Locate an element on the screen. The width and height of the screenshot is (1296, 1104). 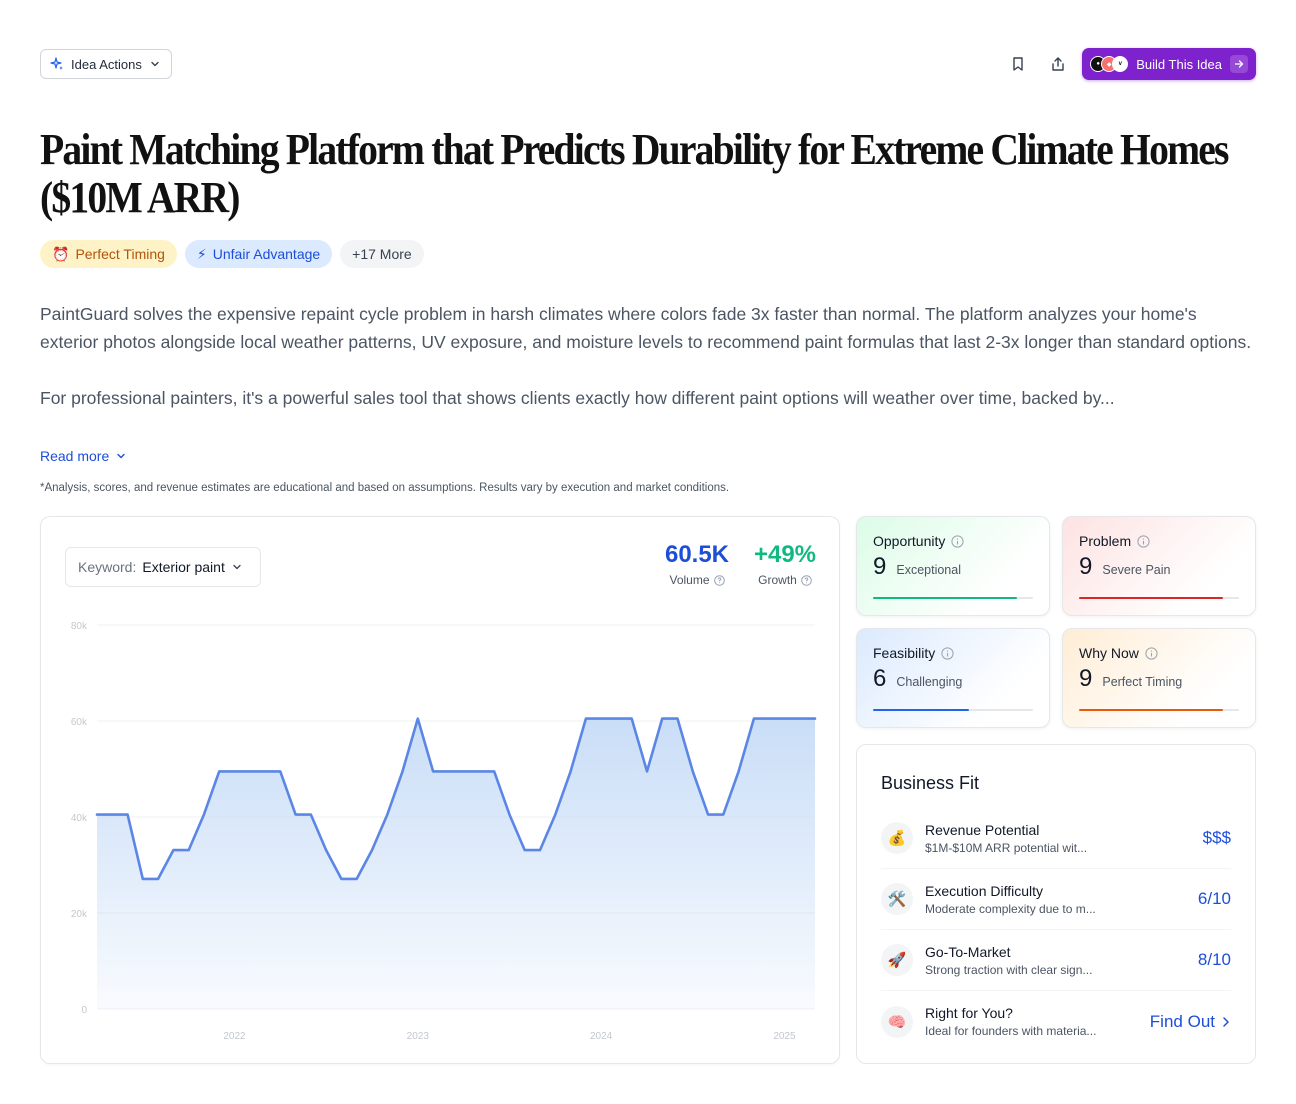
score-row: 9 Perfect Timing is located at coordinates (1159, 679).